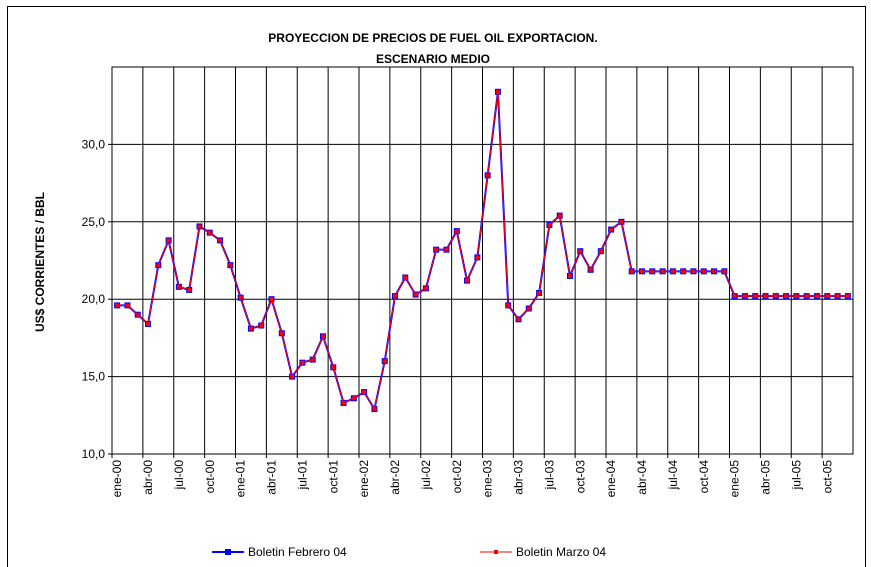 This screenshot has height=567, width=871. I want to click on x-tick-label: jul-02, so click(426, 475).